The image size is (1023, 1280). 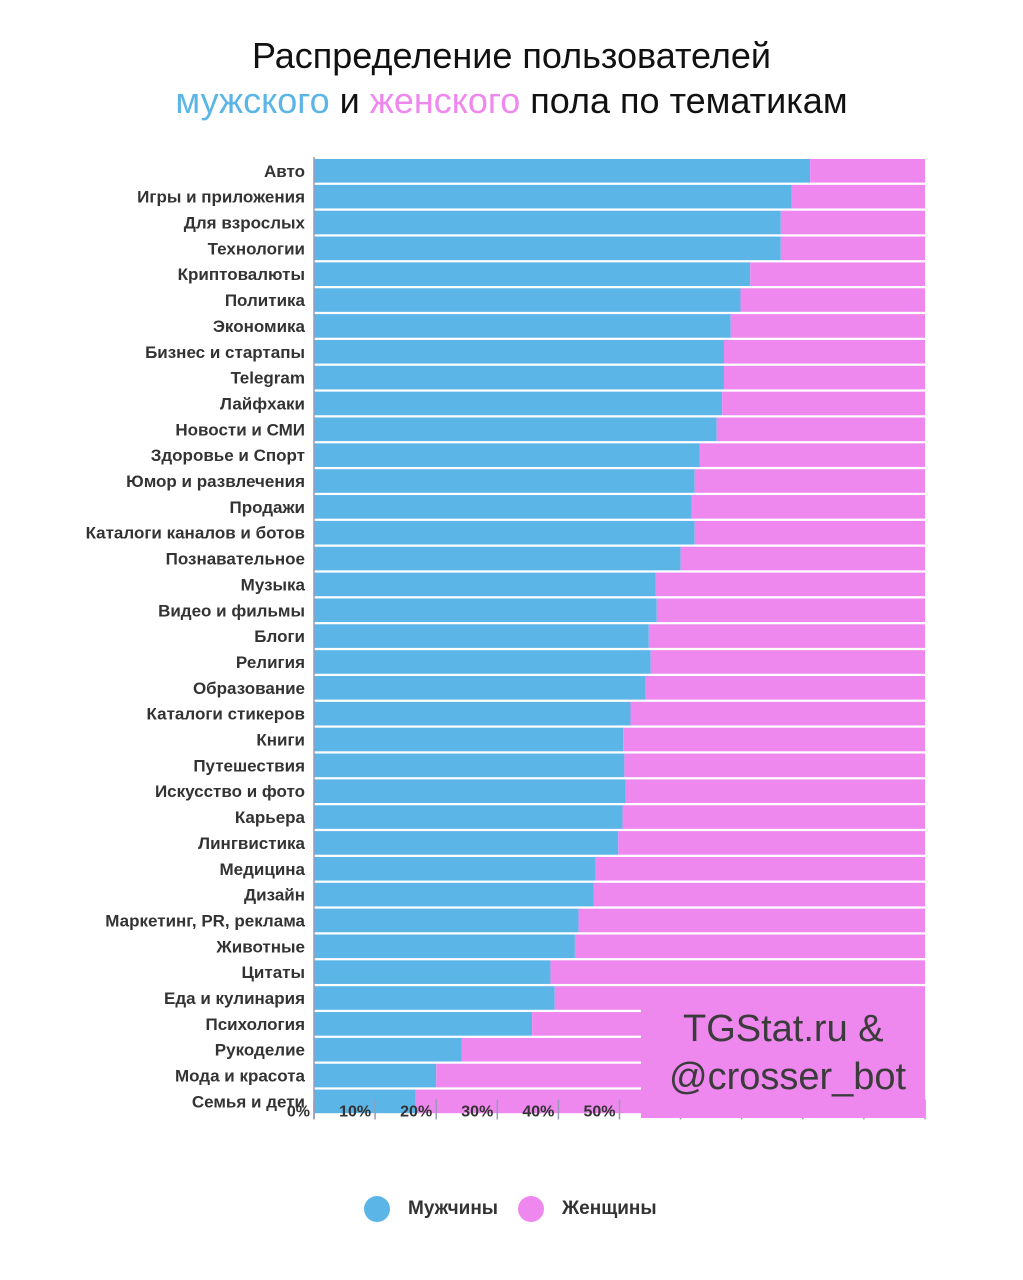 I want to click on category-label-13: Юмор и развлечения, so click(x=215, y=481).